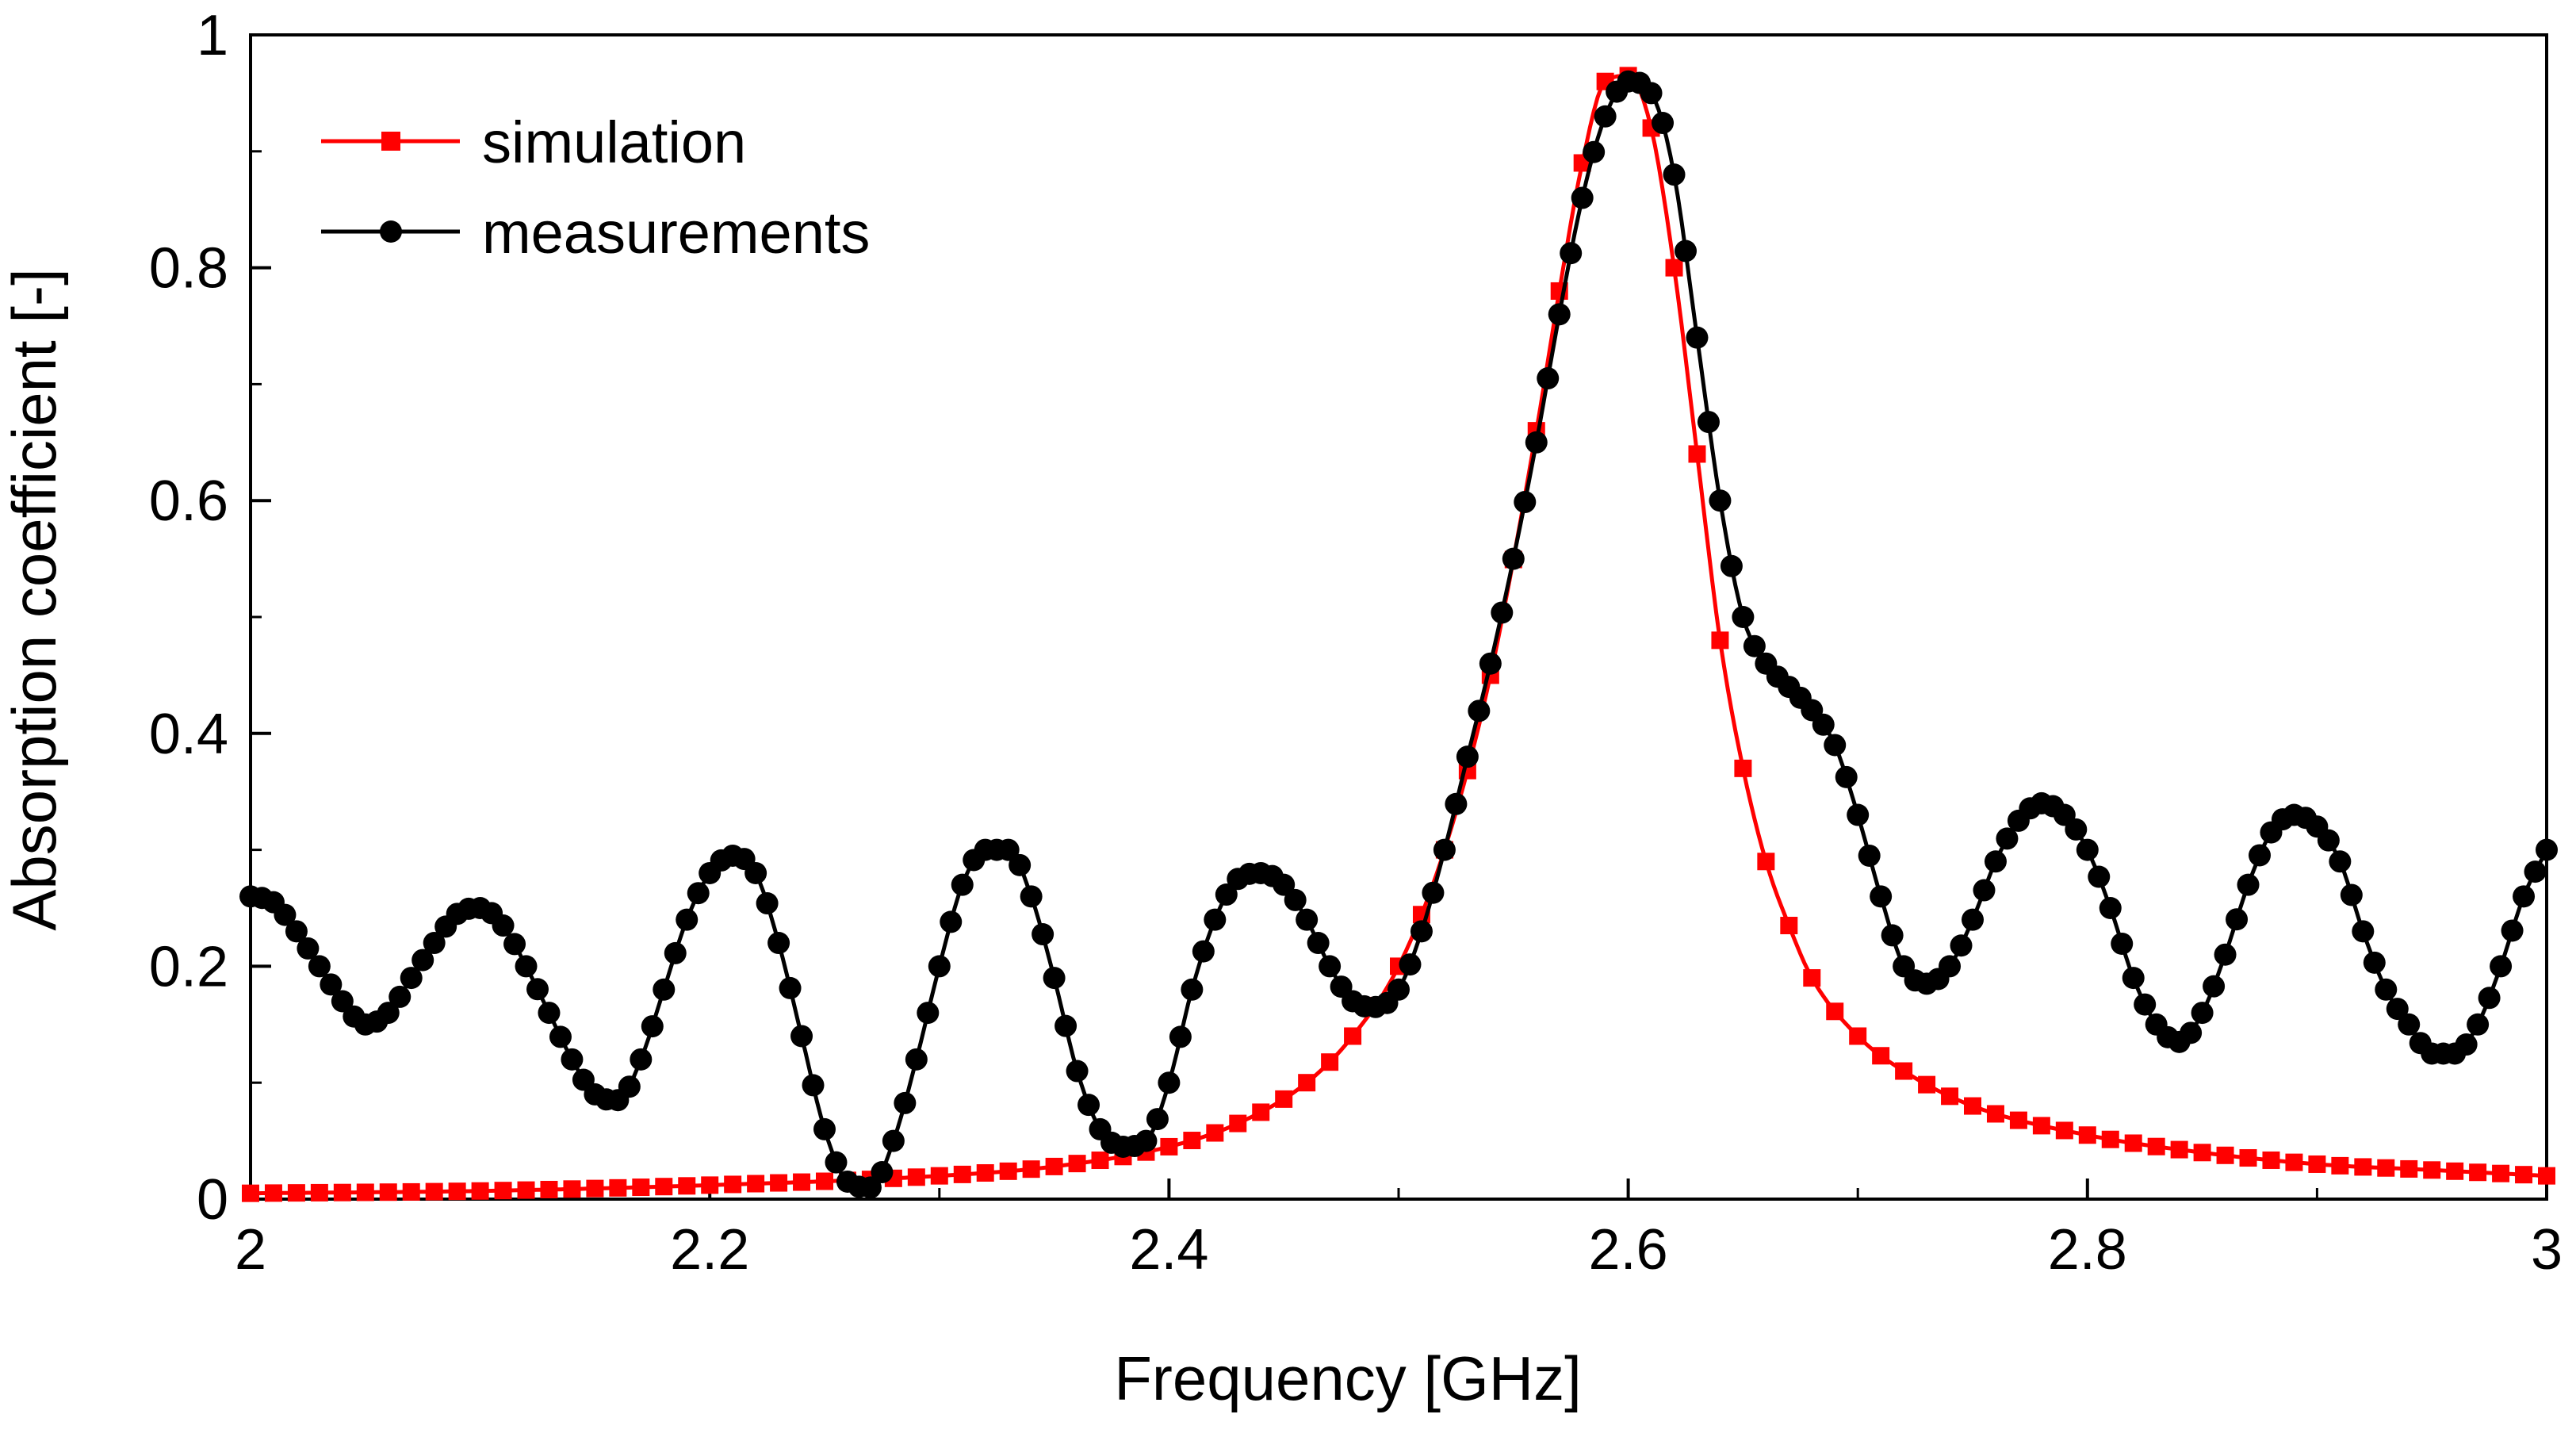 The width and height of the screenshot is (2576, 1441). Describe the element at coordinates (2087, 1250) in the screenshot. I see `x-tick-label: 2.8` at that location.